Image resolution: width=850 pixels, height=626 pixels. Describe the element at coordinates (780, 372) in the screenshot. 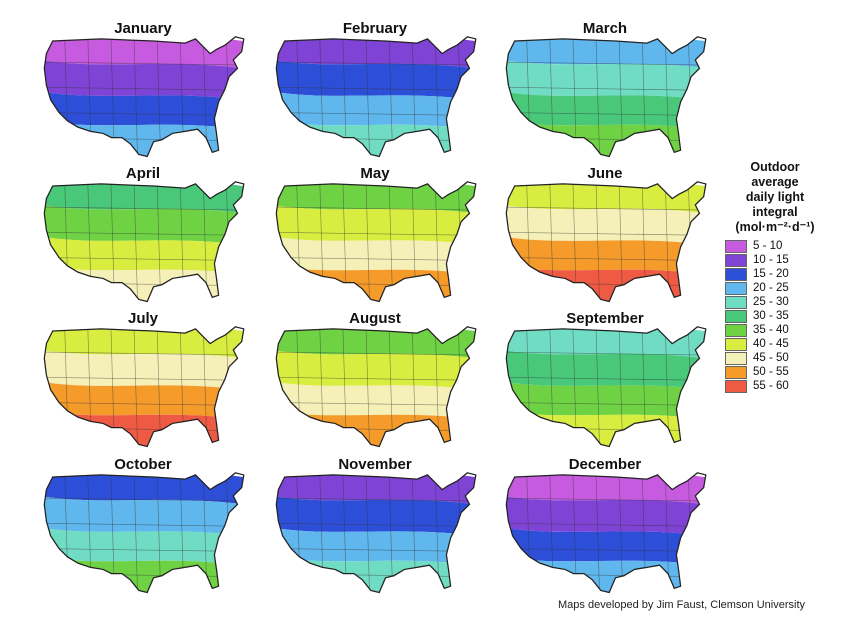

I see `legend-item: 50 - 55` at that location.